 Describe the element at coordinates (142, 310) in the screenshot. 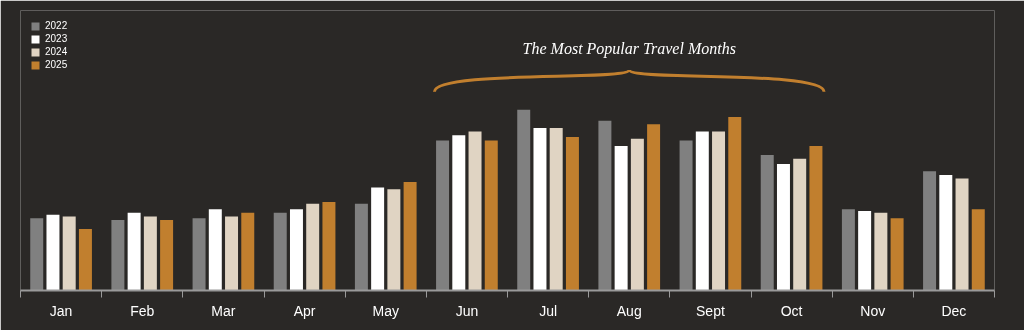

I see `x-tick-label: Feb` at that location.